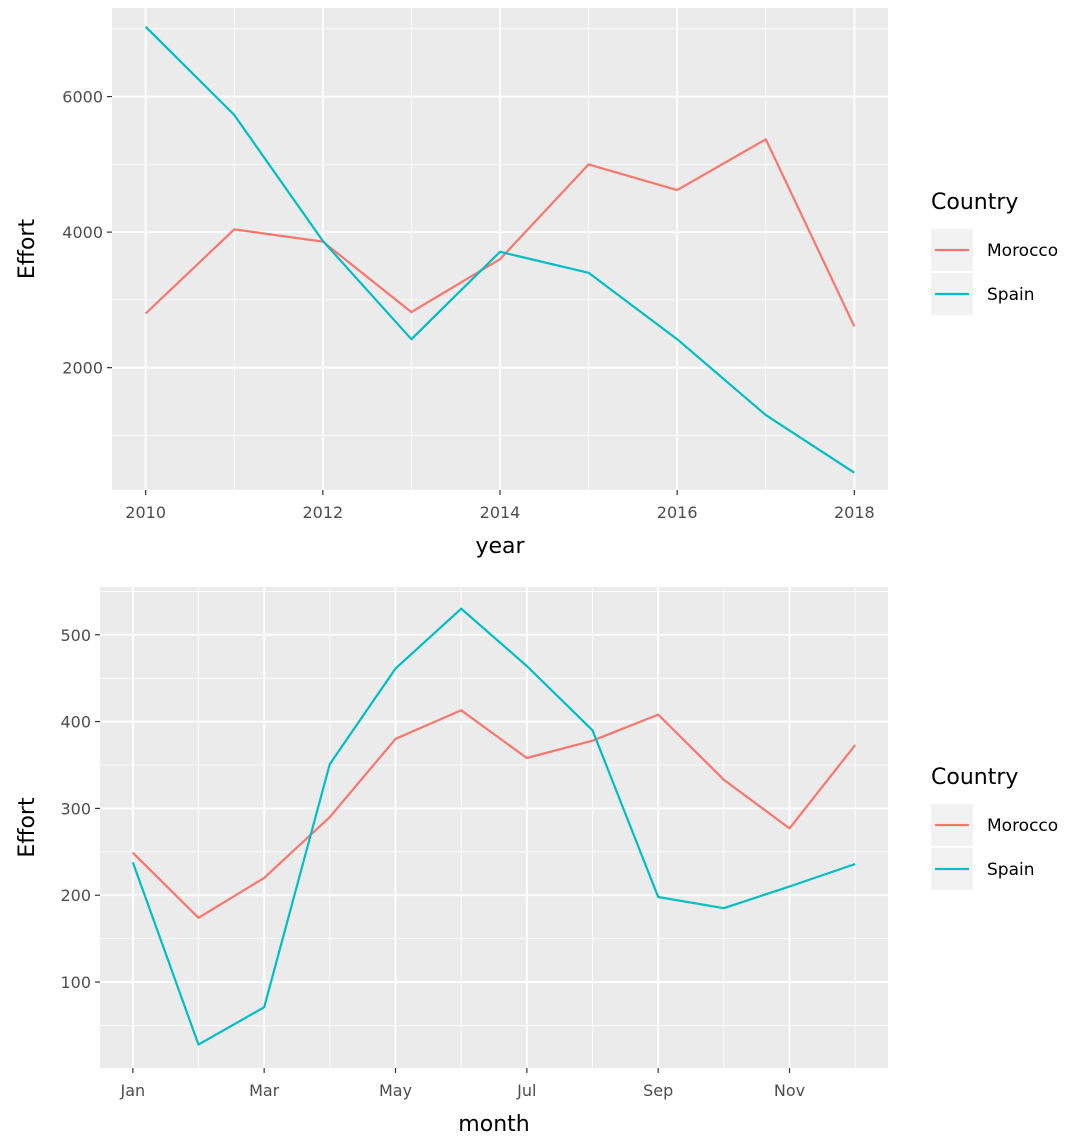 The height and width of the screenshot is (1136, 1083). I want to click on y-tick-label: 300, so click(75, 808).